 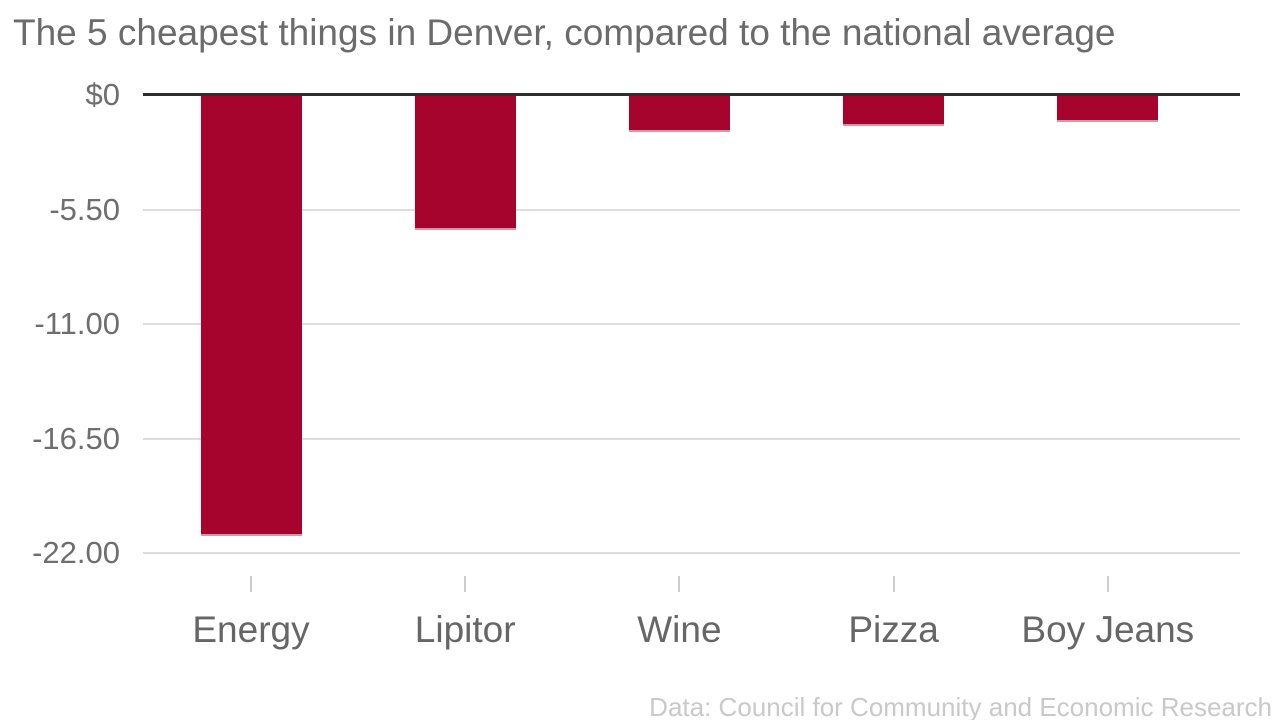 I want to click on y-axis-tick-label: -16.50, so click(x=76, y=438).